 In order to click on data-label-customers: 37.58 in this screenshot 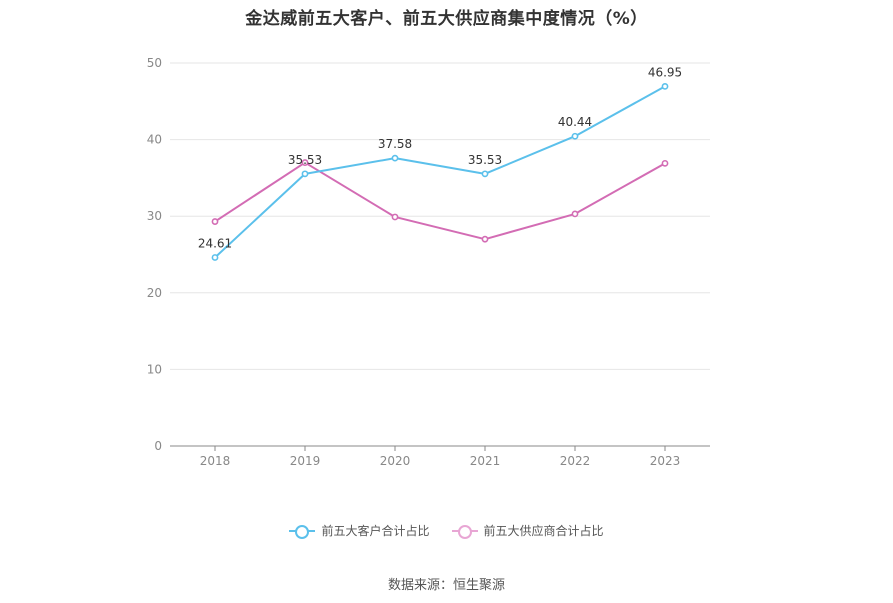, I will do `click(395, 144)`.